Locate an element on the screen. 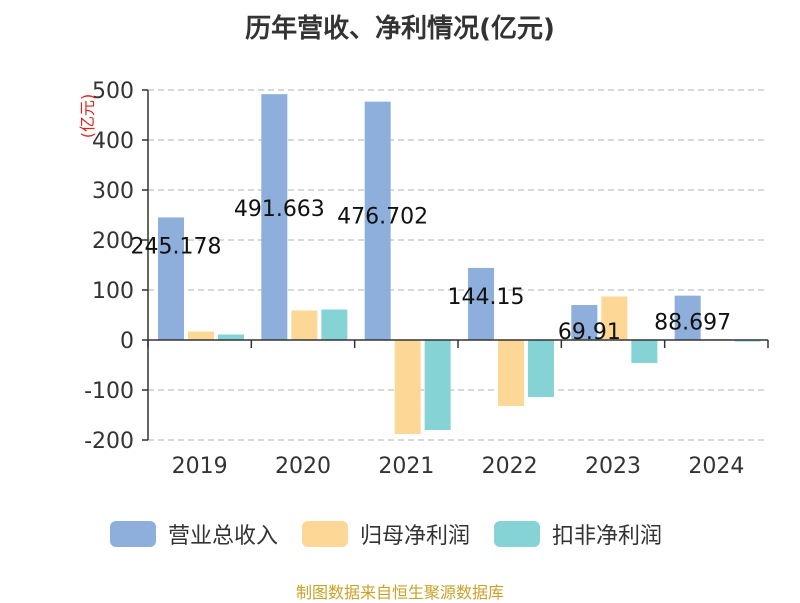 This screenshot has width=800, height=603. legend: 营业总收入 归母净利润 扣非净利润 is located at coordinates (398, 534).